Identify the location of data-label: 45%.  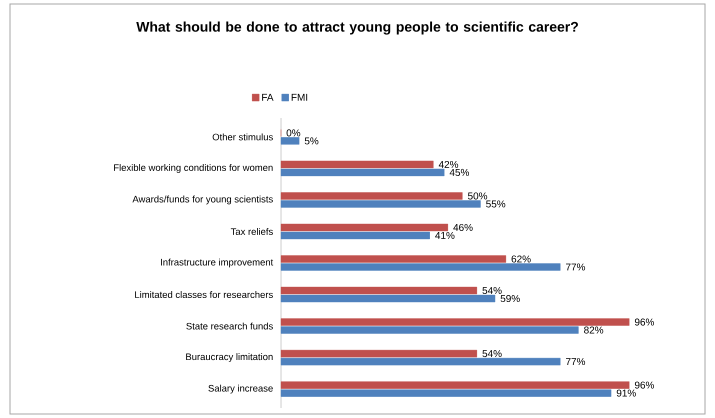
(460, 172).